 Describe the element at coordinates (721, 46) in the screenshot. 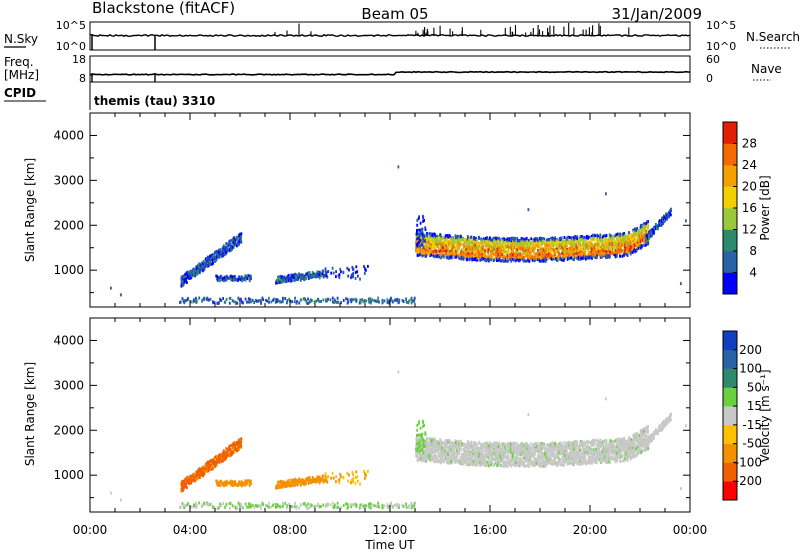

I see `noise-right-tick-bottom: 10^0` at that location.